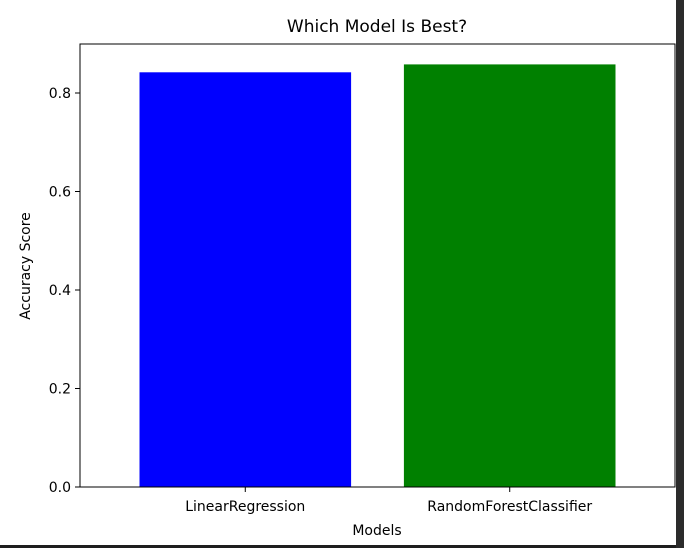 The height and width of the screenshot is (548, 684). Describe the element at coordinates (388, 501) in the screenshot. I see `x-axis-ticks: LinearRegression RandomForestClassifier` at that location.